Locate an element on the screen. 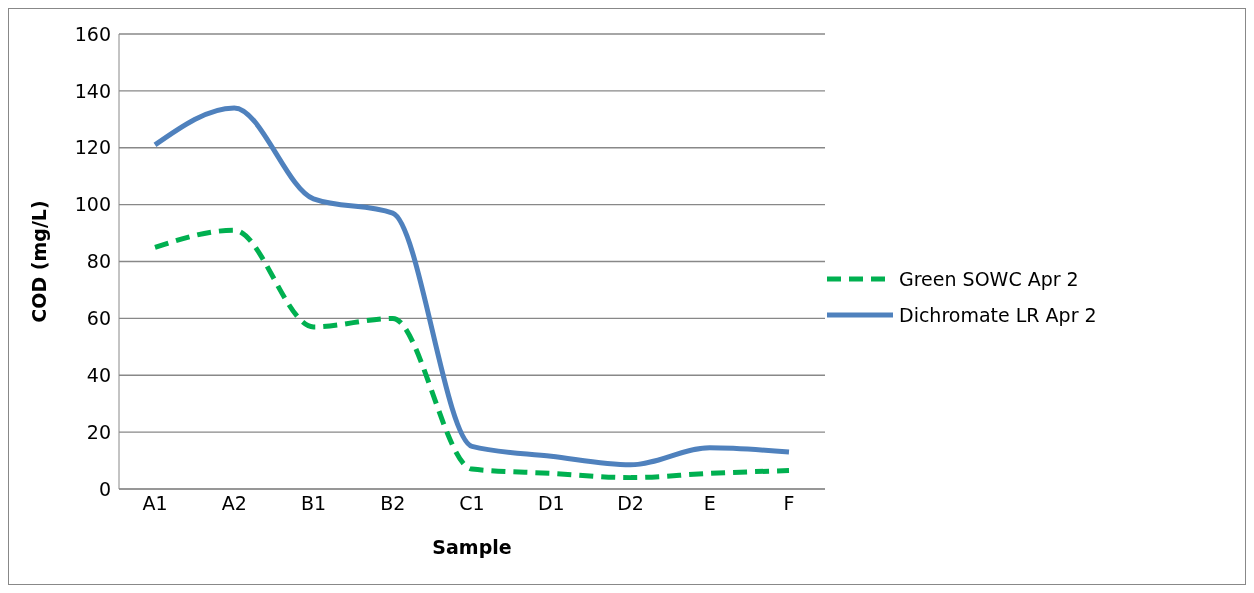 This screenshot has width=1254, height=593. x-tick-label: A2 is located at coordinates (234, 503).